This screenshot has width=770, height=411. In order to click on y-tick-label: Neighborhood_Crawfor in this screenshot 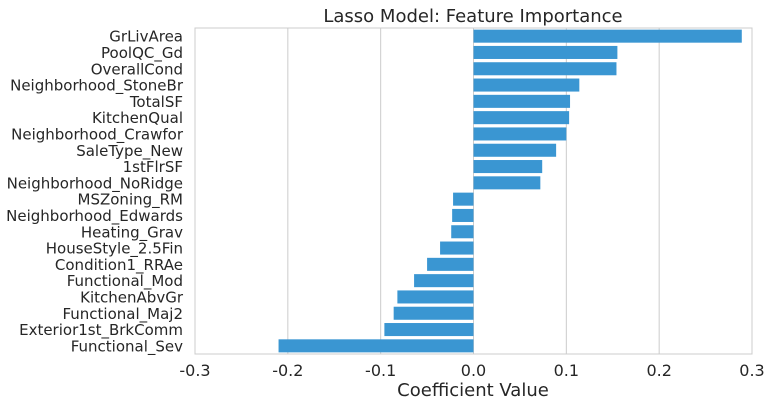, I will do `click(97, 134)`.